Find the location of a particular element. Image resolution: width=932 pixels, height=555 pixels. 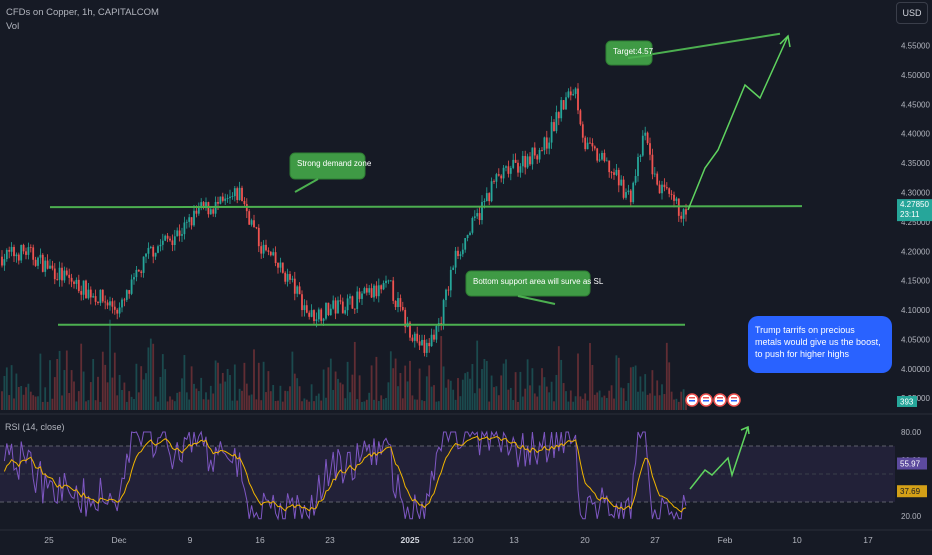

demand-callout-text: Strong demand zone is located at coordinates (334, 163).